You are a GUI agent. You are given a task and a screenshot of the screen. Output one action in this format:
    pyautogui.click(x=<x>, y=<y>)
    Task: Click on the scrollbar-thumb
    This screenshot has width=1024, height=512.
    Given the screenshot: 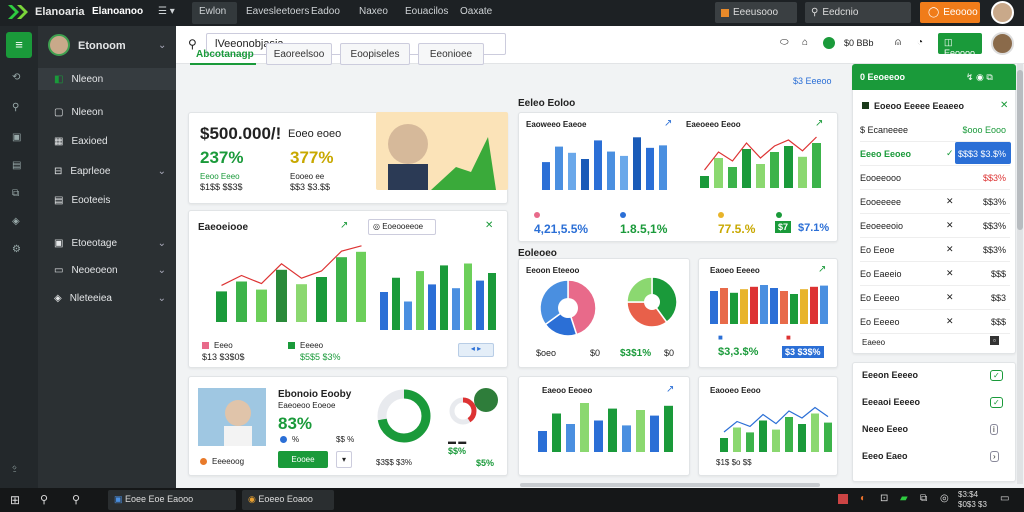 What is the action you would take?
    pyautogui.click(x=1020, y=150)
    